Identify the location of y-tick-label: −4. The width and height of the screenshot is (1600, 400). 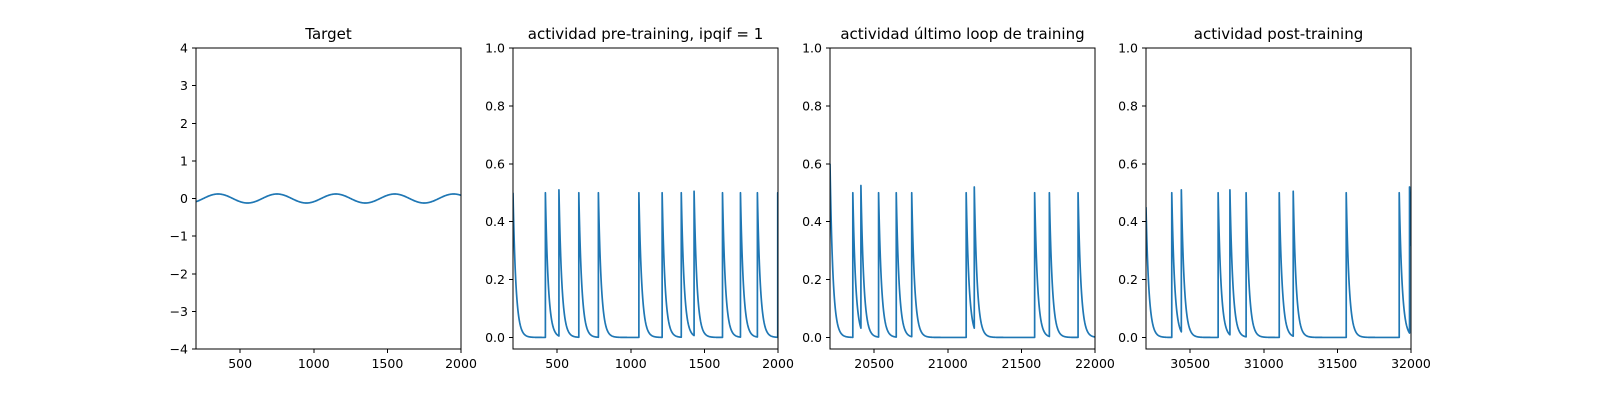
(179, 349).